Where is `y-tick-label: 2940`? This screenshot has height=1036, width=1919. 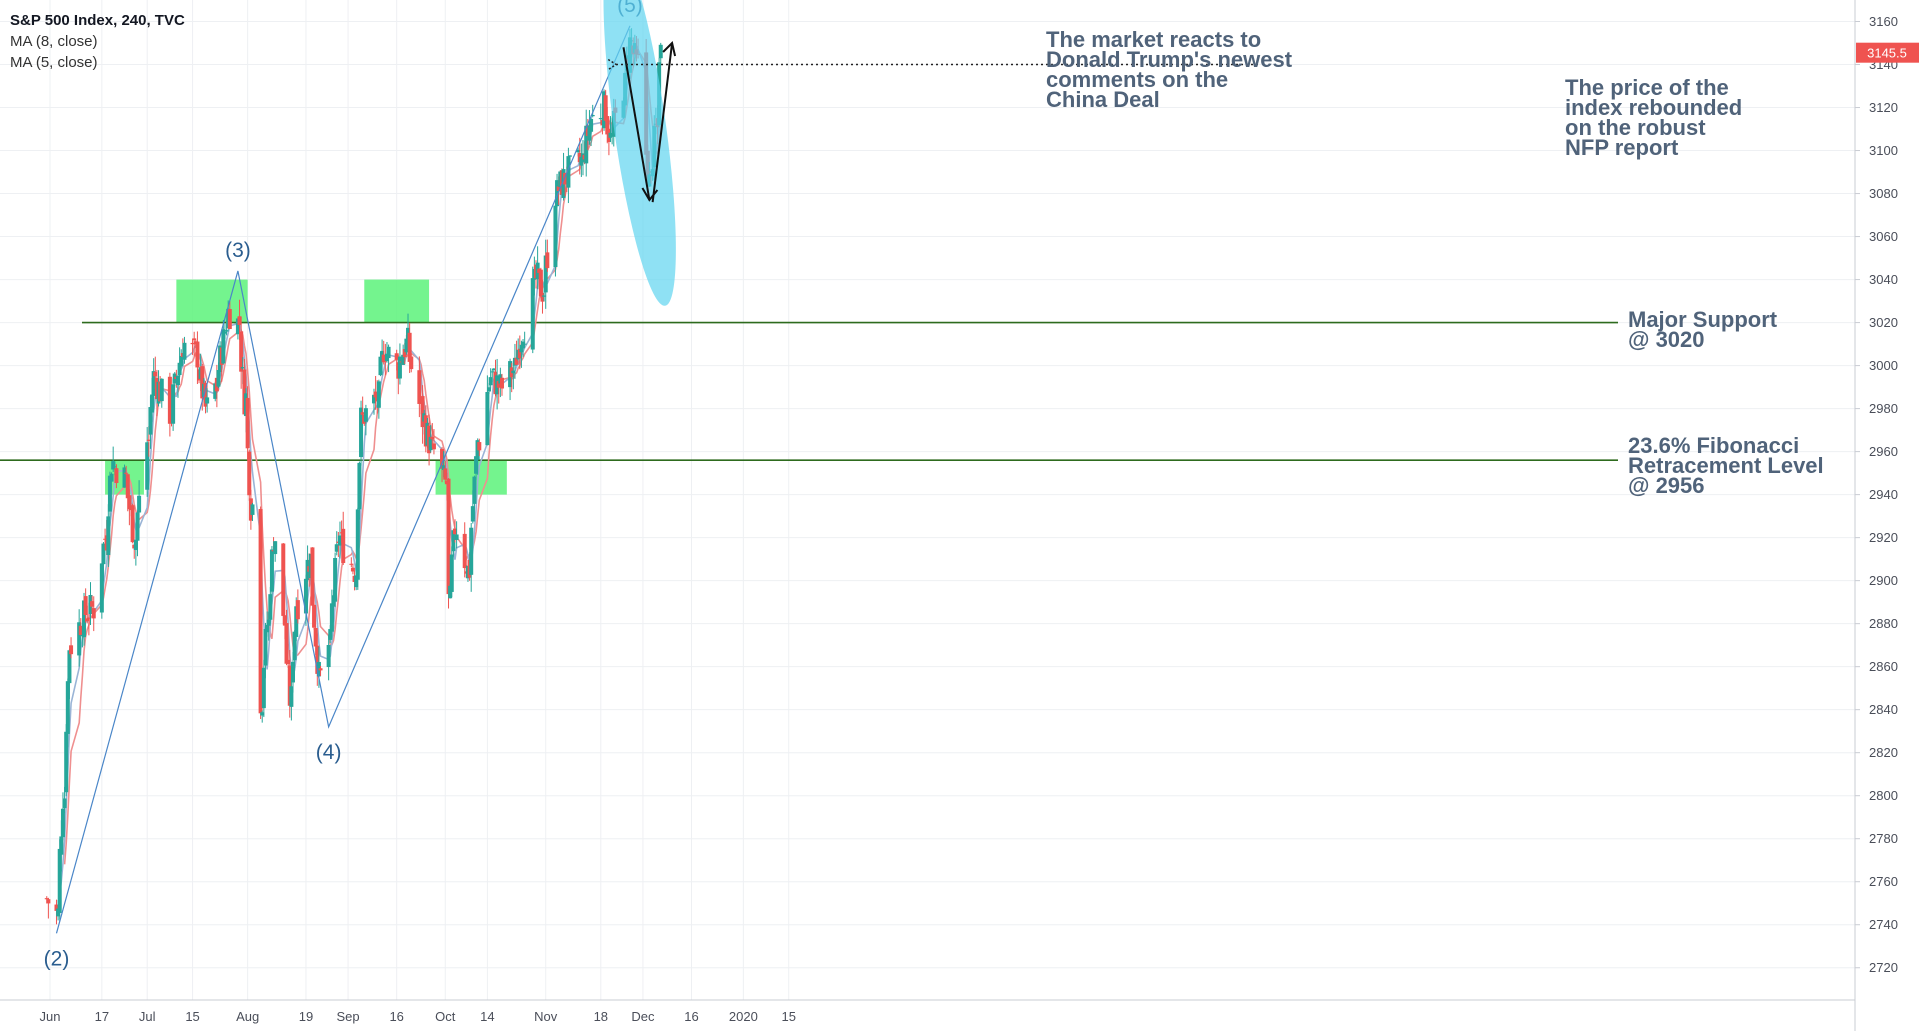
y-tick-label: 2940 is located at coordinates (1883, 494).